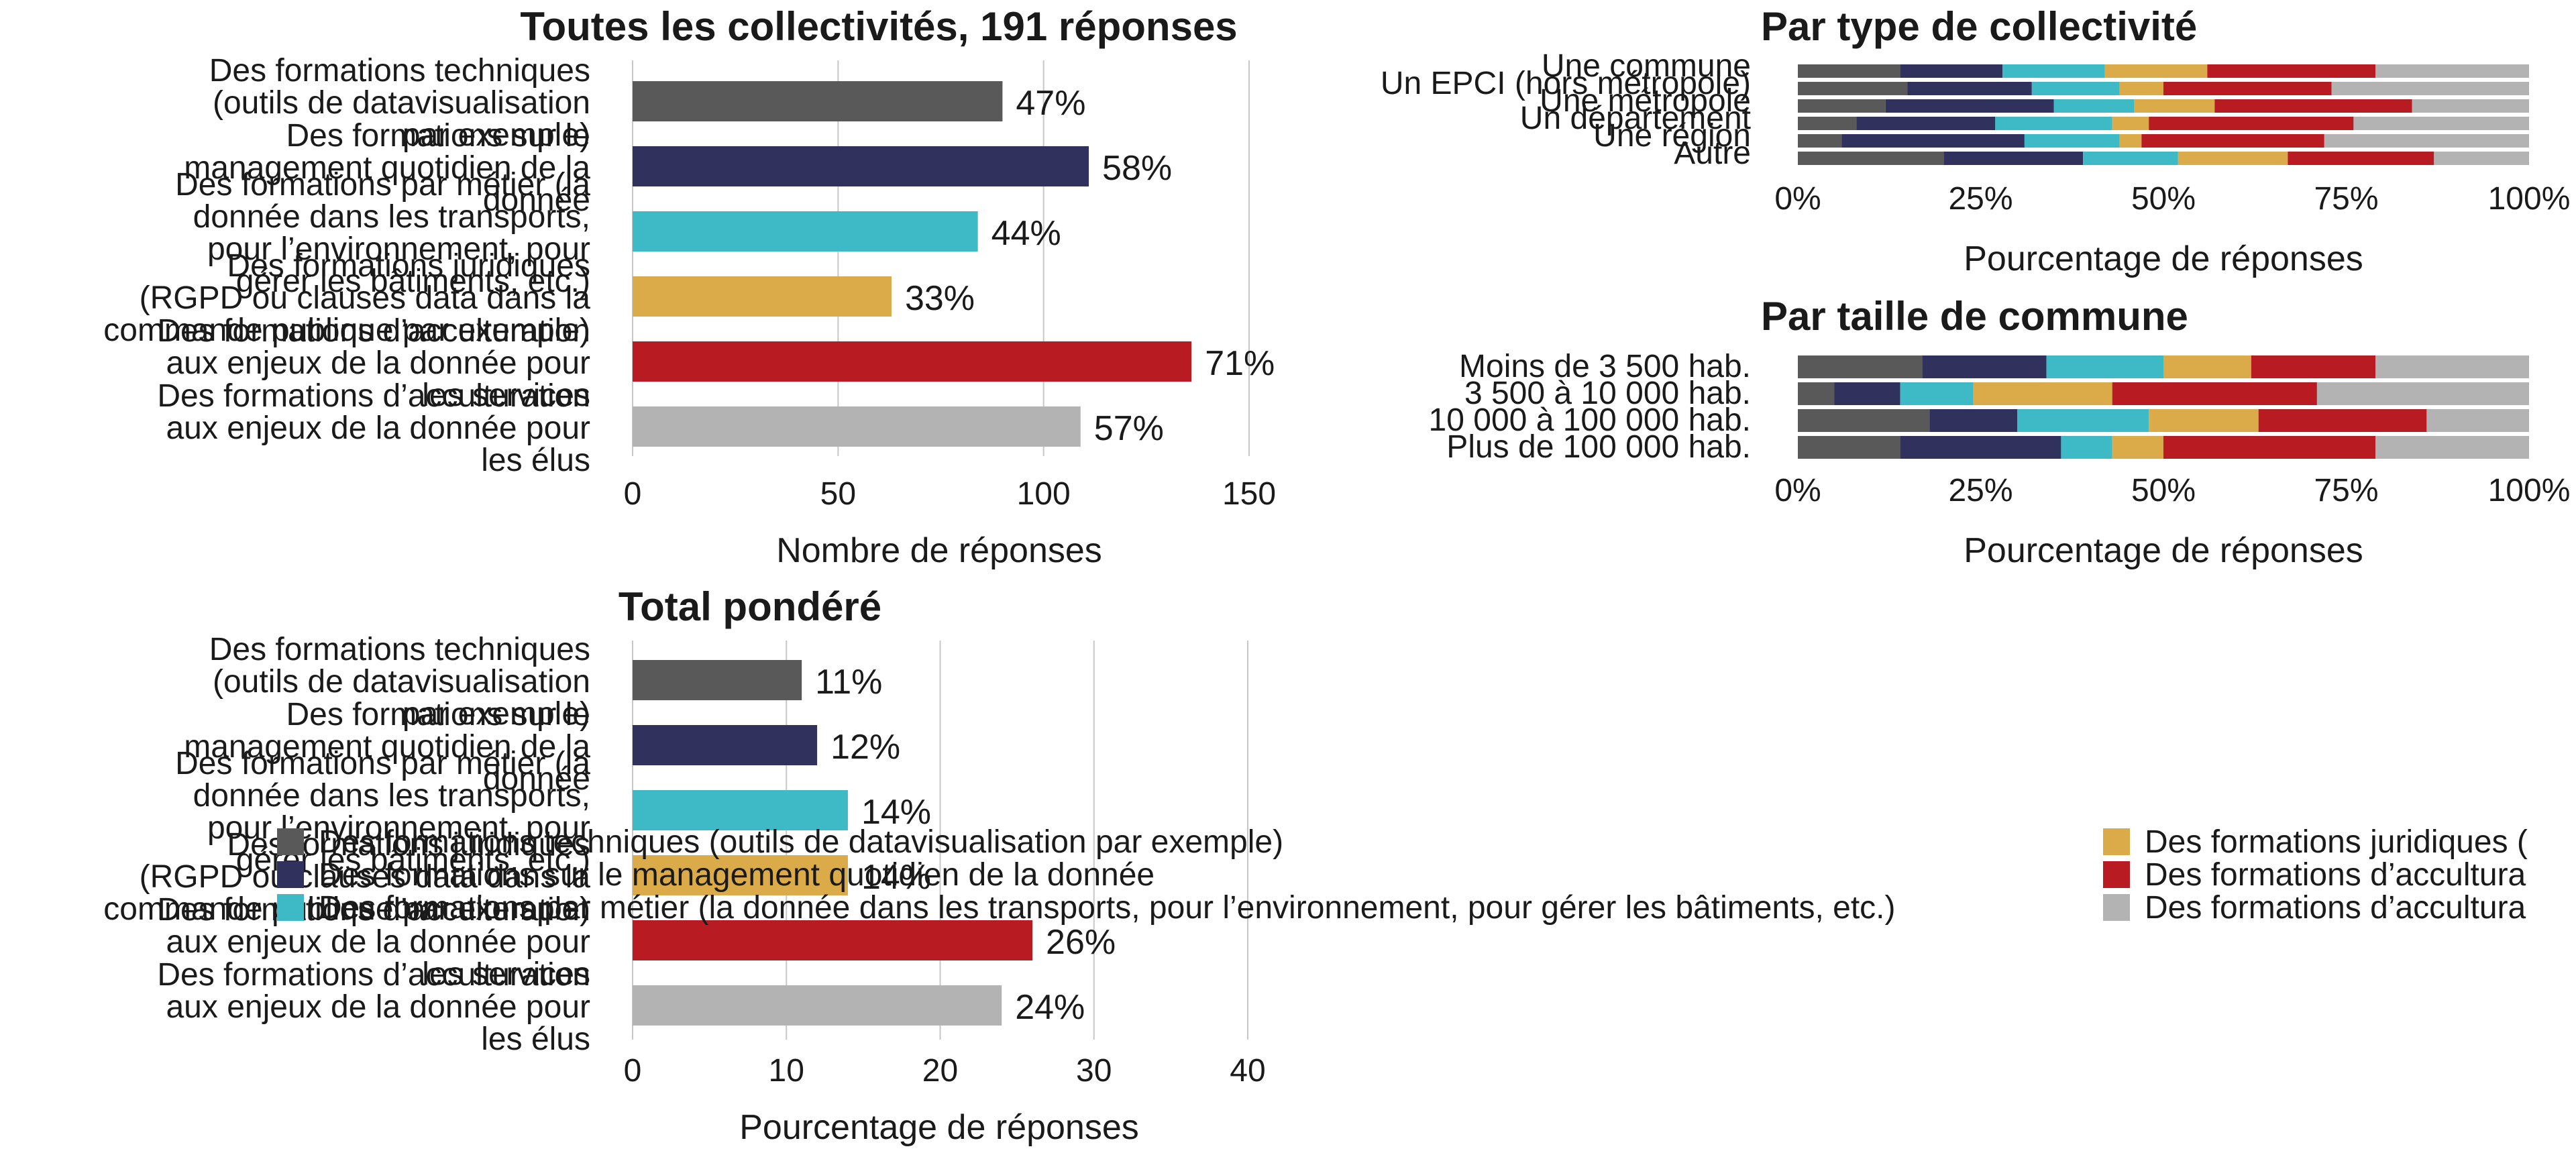 The height and width of the screenshot is (1159, 2576). I want to click on tick-label: 25%, so click(1980, 490).